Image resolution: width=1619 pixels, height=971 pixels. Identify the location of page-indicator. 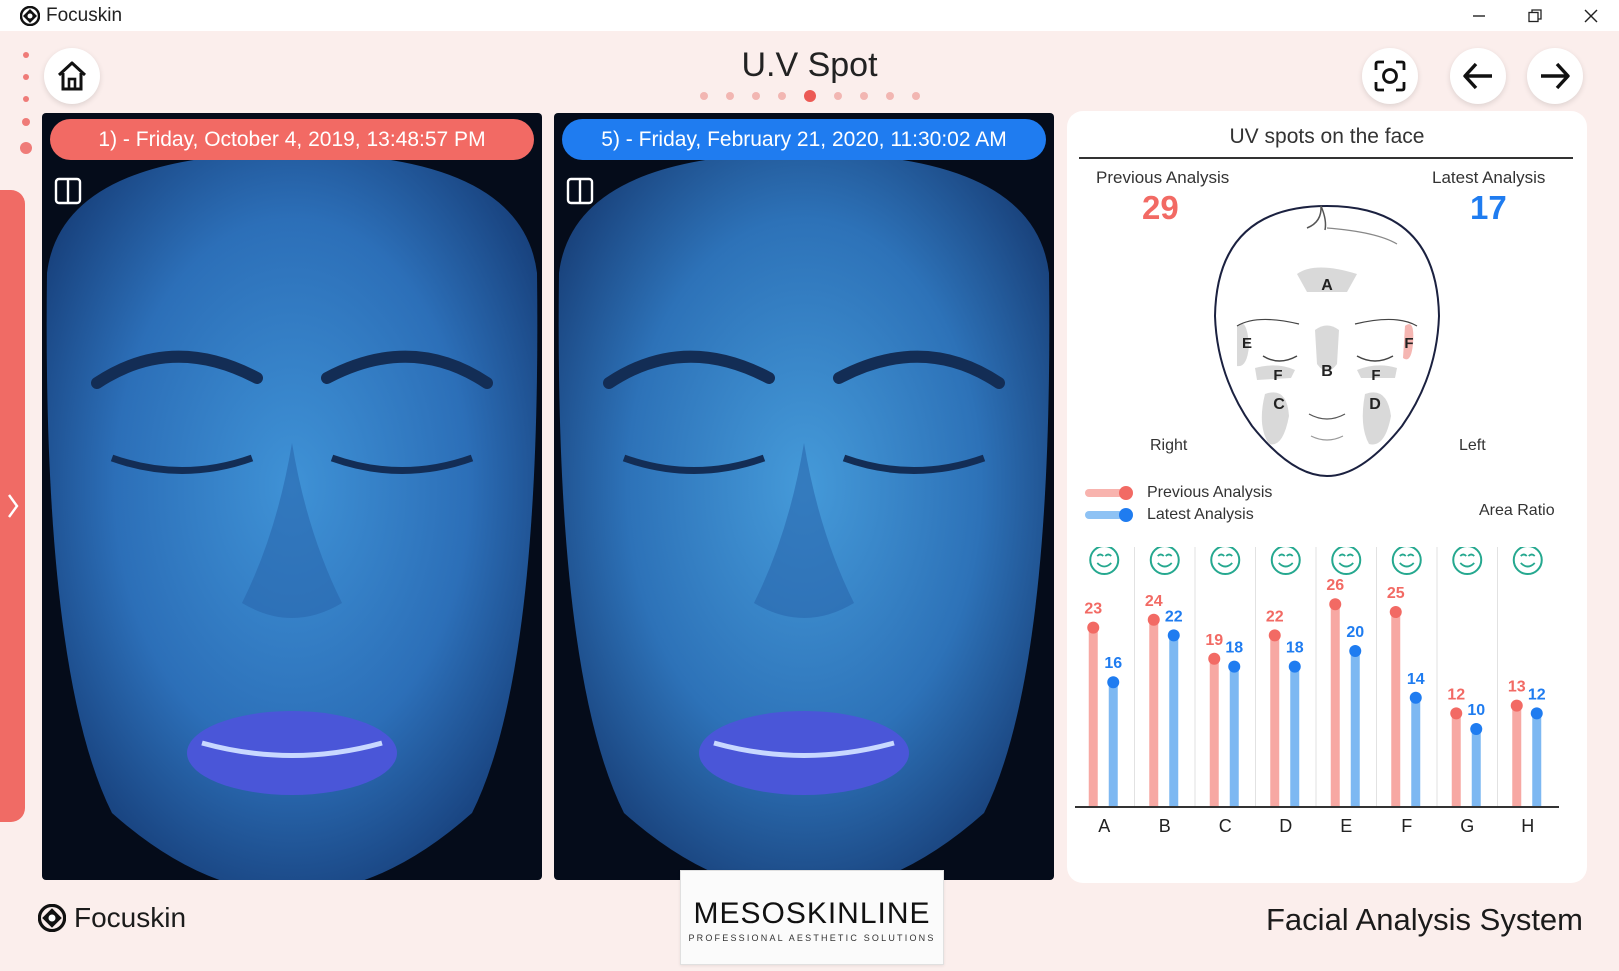
(809, 96).